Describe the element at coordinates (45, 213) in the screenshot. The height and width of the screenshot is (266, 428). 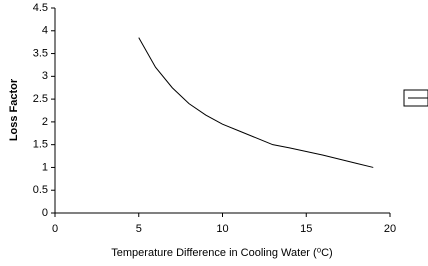
I see `y-tick-label: 0` at that location.